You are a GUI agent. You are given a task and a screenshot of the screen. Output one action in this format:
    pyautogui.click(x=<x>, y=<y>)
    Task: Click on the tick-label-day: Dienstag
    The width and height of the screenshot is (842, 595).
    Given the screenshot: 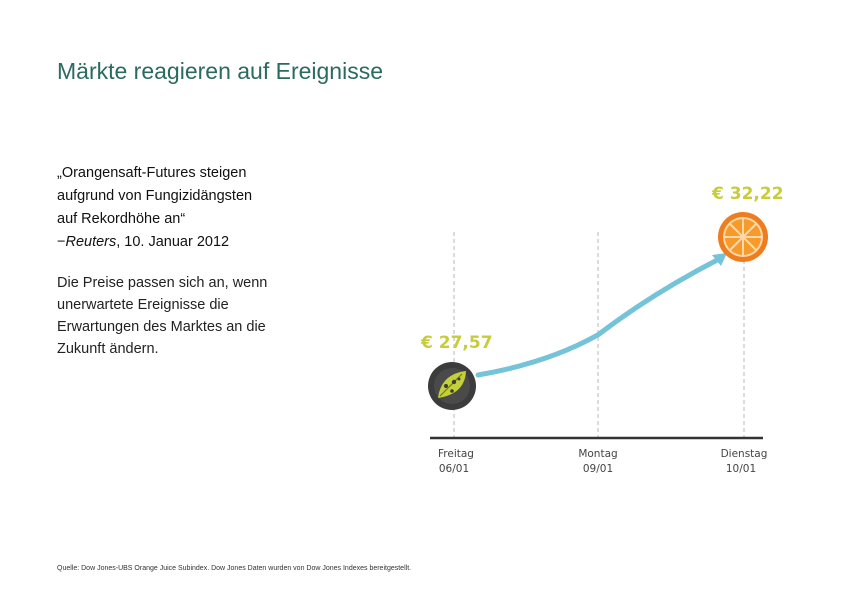 What is the action you would take?
    pyautogui.click(x=744, y=454)
    